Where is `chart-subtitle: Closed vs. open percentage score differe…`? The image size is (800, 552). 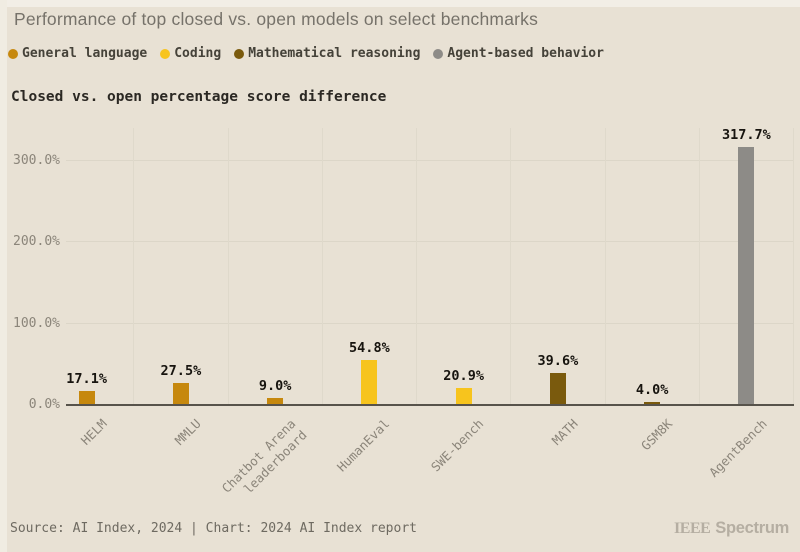
chart-subtitle: Closed vs. open percentage score differe… is located at coordinates (199, 97).